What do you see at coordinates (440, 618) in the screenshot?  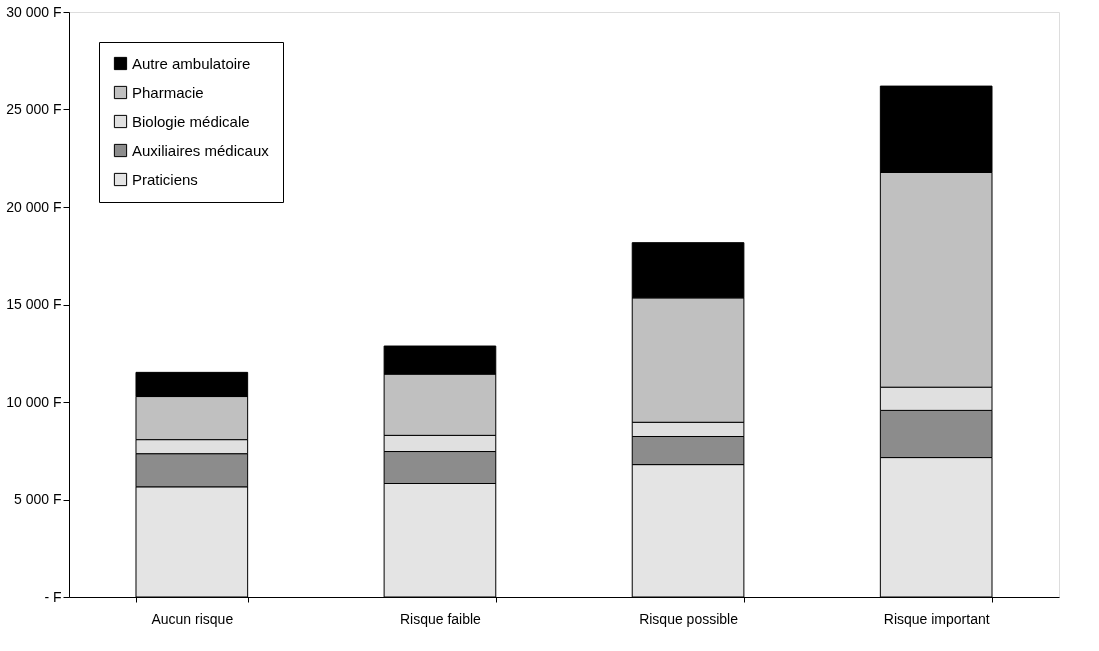 I see `x-tick-label: Risque faible` at bounding box center [440, 618].